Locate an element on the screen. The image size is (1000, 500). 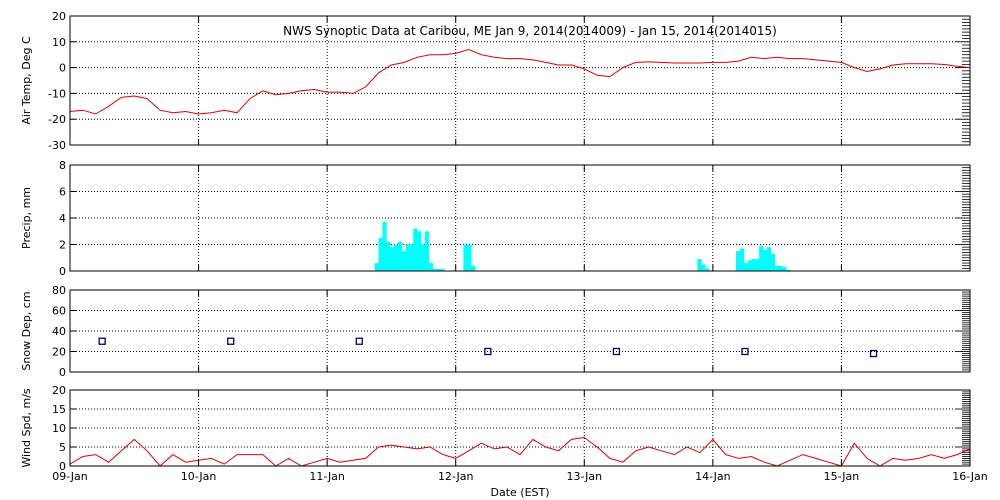
precip-ytick-label: 6 is located at coordinates (62, 192).